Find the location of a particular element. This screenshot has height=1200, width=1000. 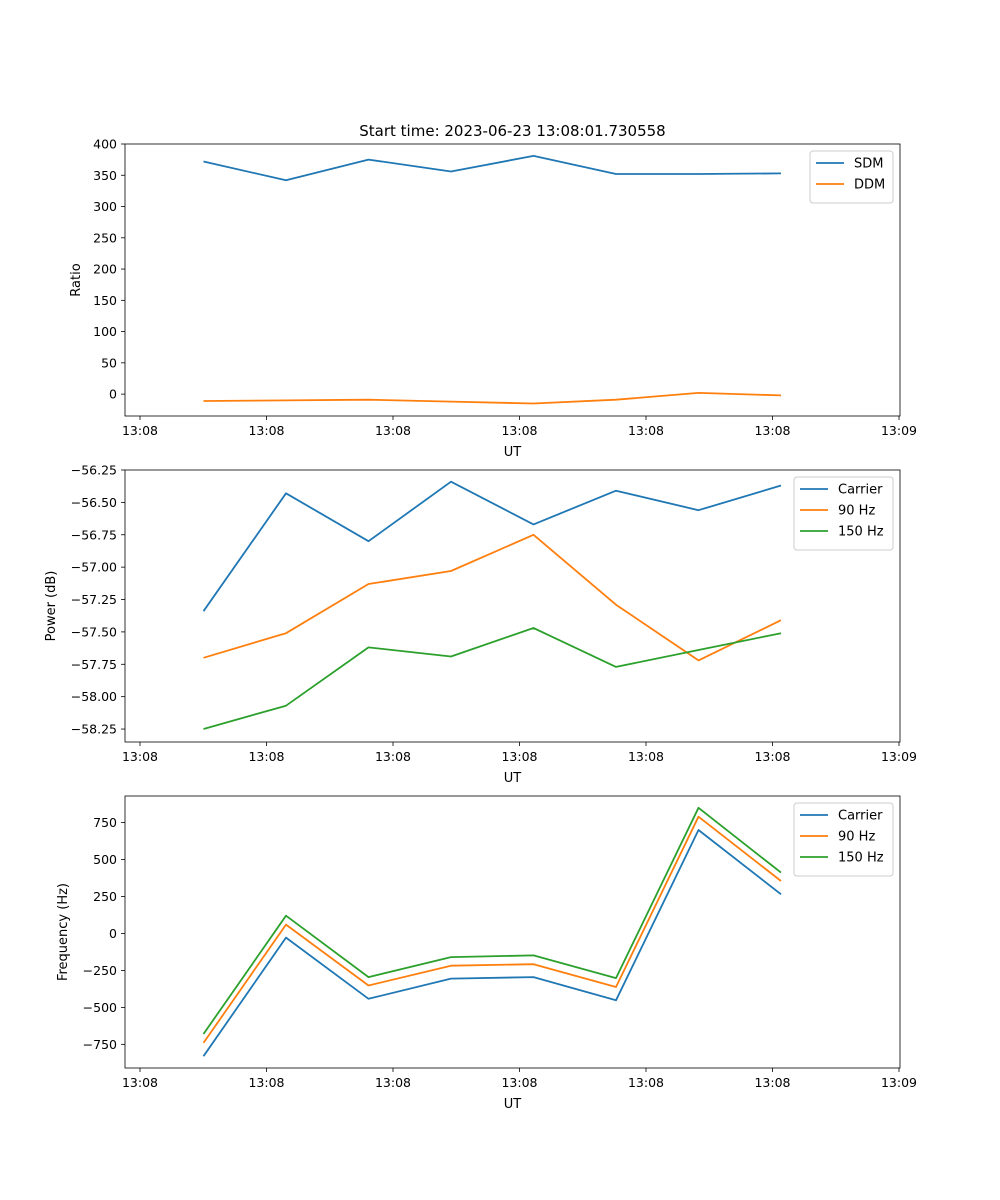

y-tick-label: −56.50 is located at coordinates (94, 502).